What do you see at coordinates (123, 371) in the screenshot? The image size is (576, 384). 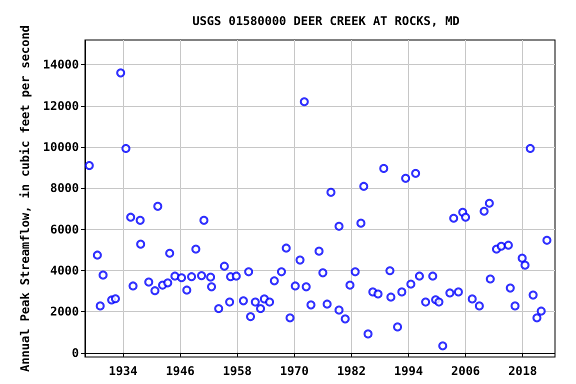 I see `x-tick-label: 1934` at bounding box center [123, 371].